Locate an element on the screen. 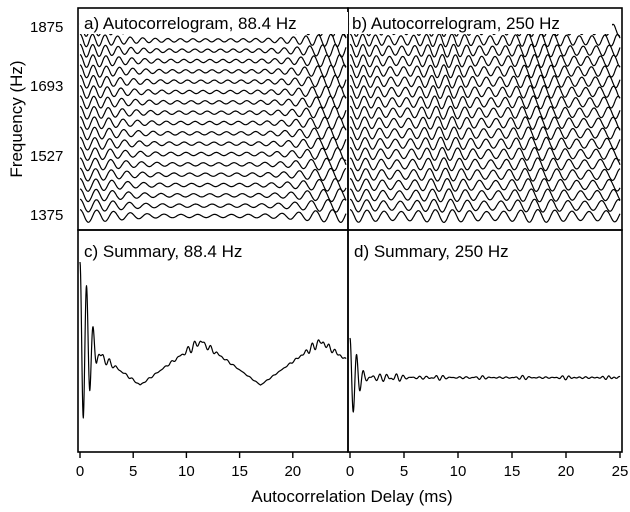 The height and width of the screenshot is (512, 630). panel-c-traces is located at coordinates (213, 340).